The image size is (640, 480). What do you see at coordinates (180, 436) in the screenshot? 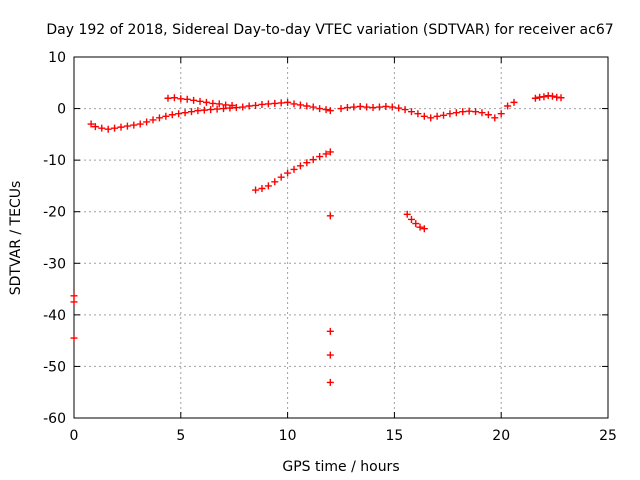
I see `x-tick-label: 5` at bounding box center [180, 436].